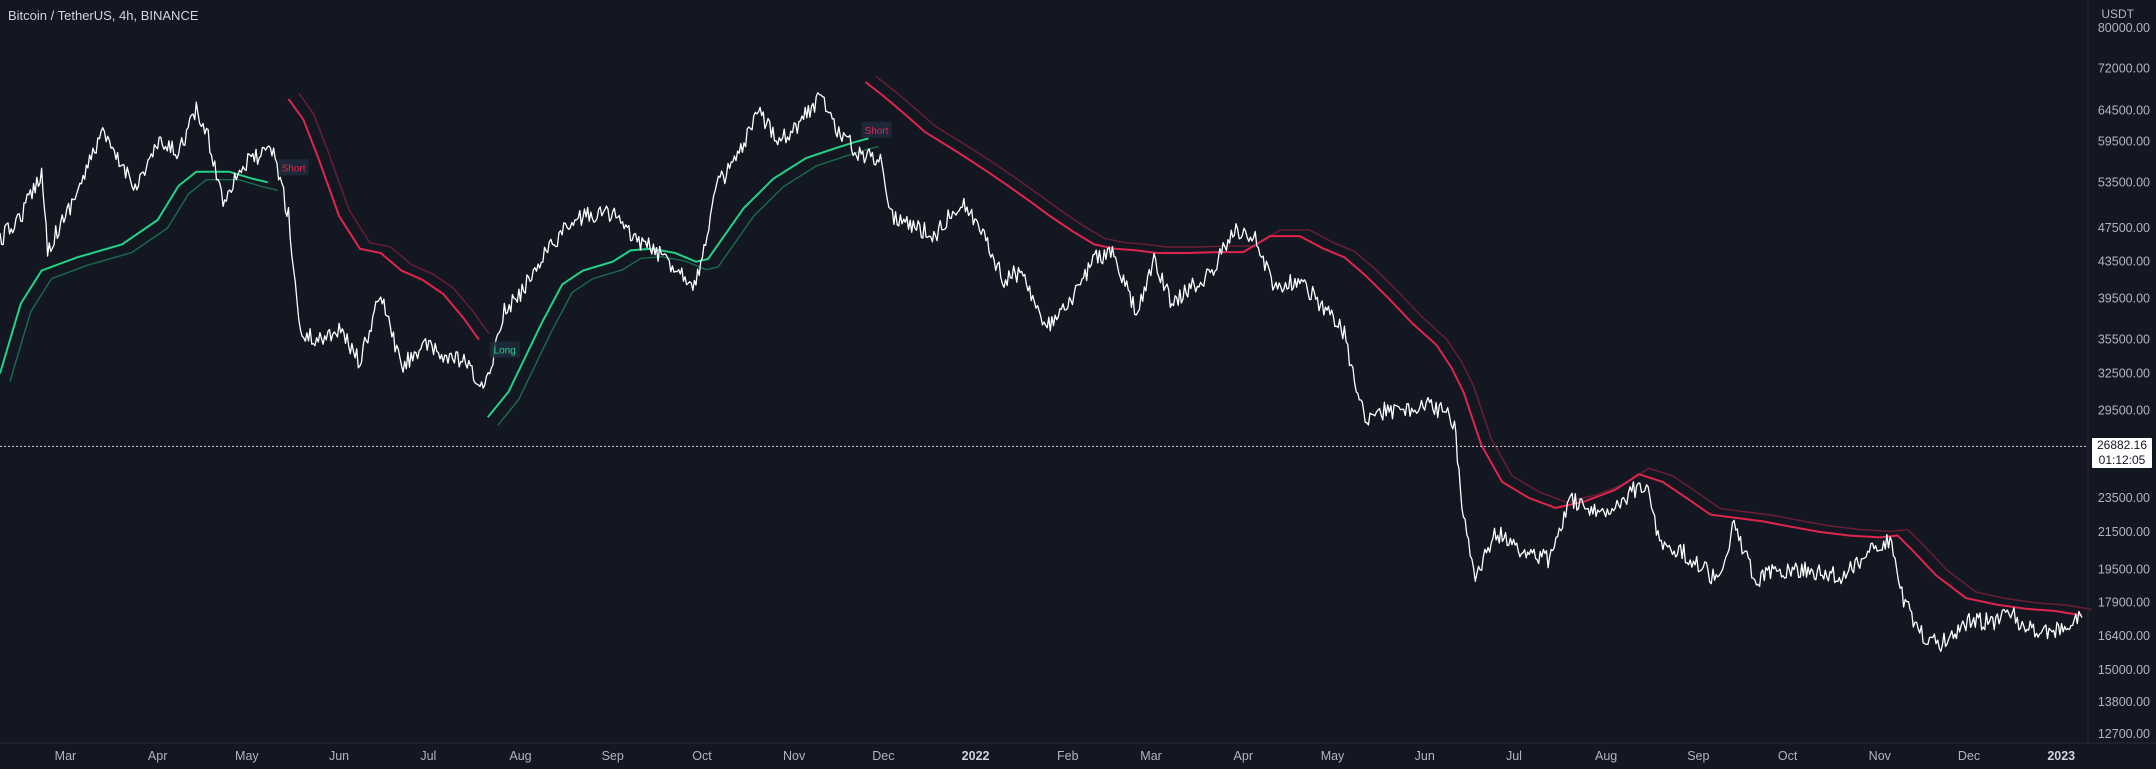 The height and width of the screenshot is (769, 2156). Describe the element at coordinates (103, 15) in the screenshot. I see `symbol-title: Bitcoin / TetherUS, 4h, BINANCE` at that location.